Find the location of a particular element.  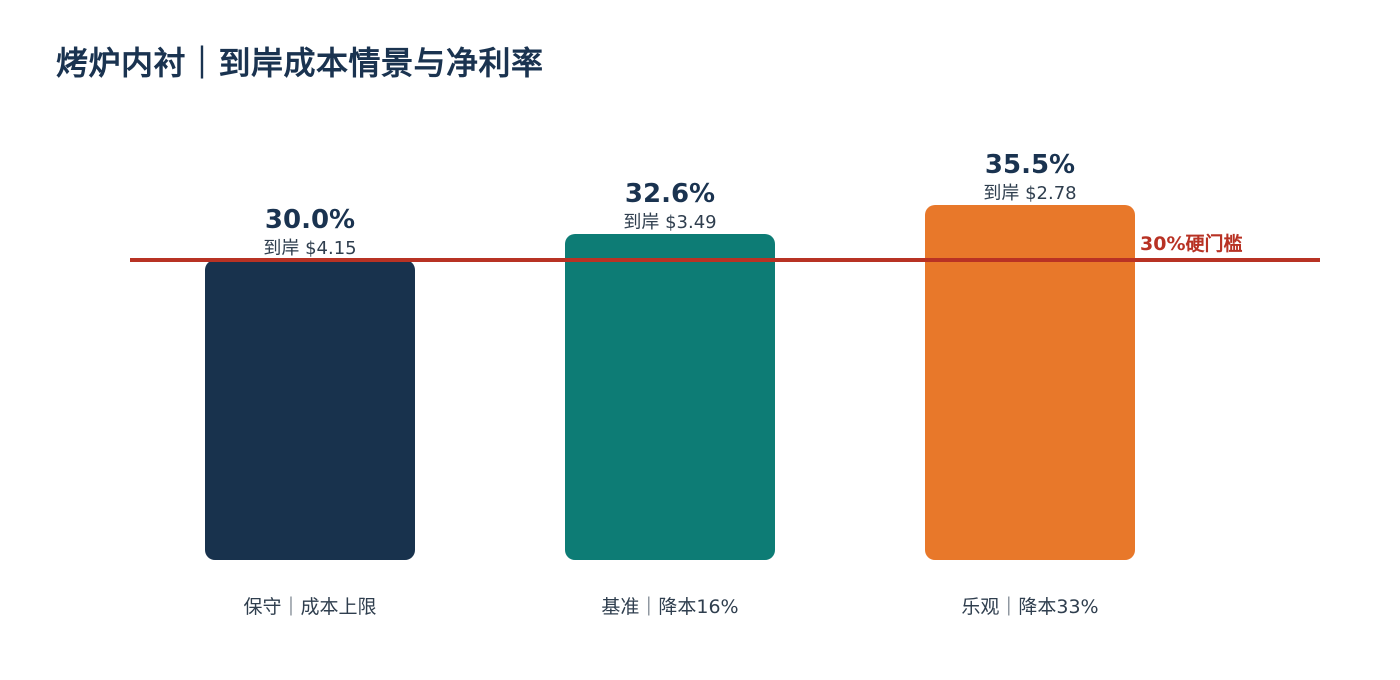

value-label-2: 32.6% is located at coordinates (670, 194).